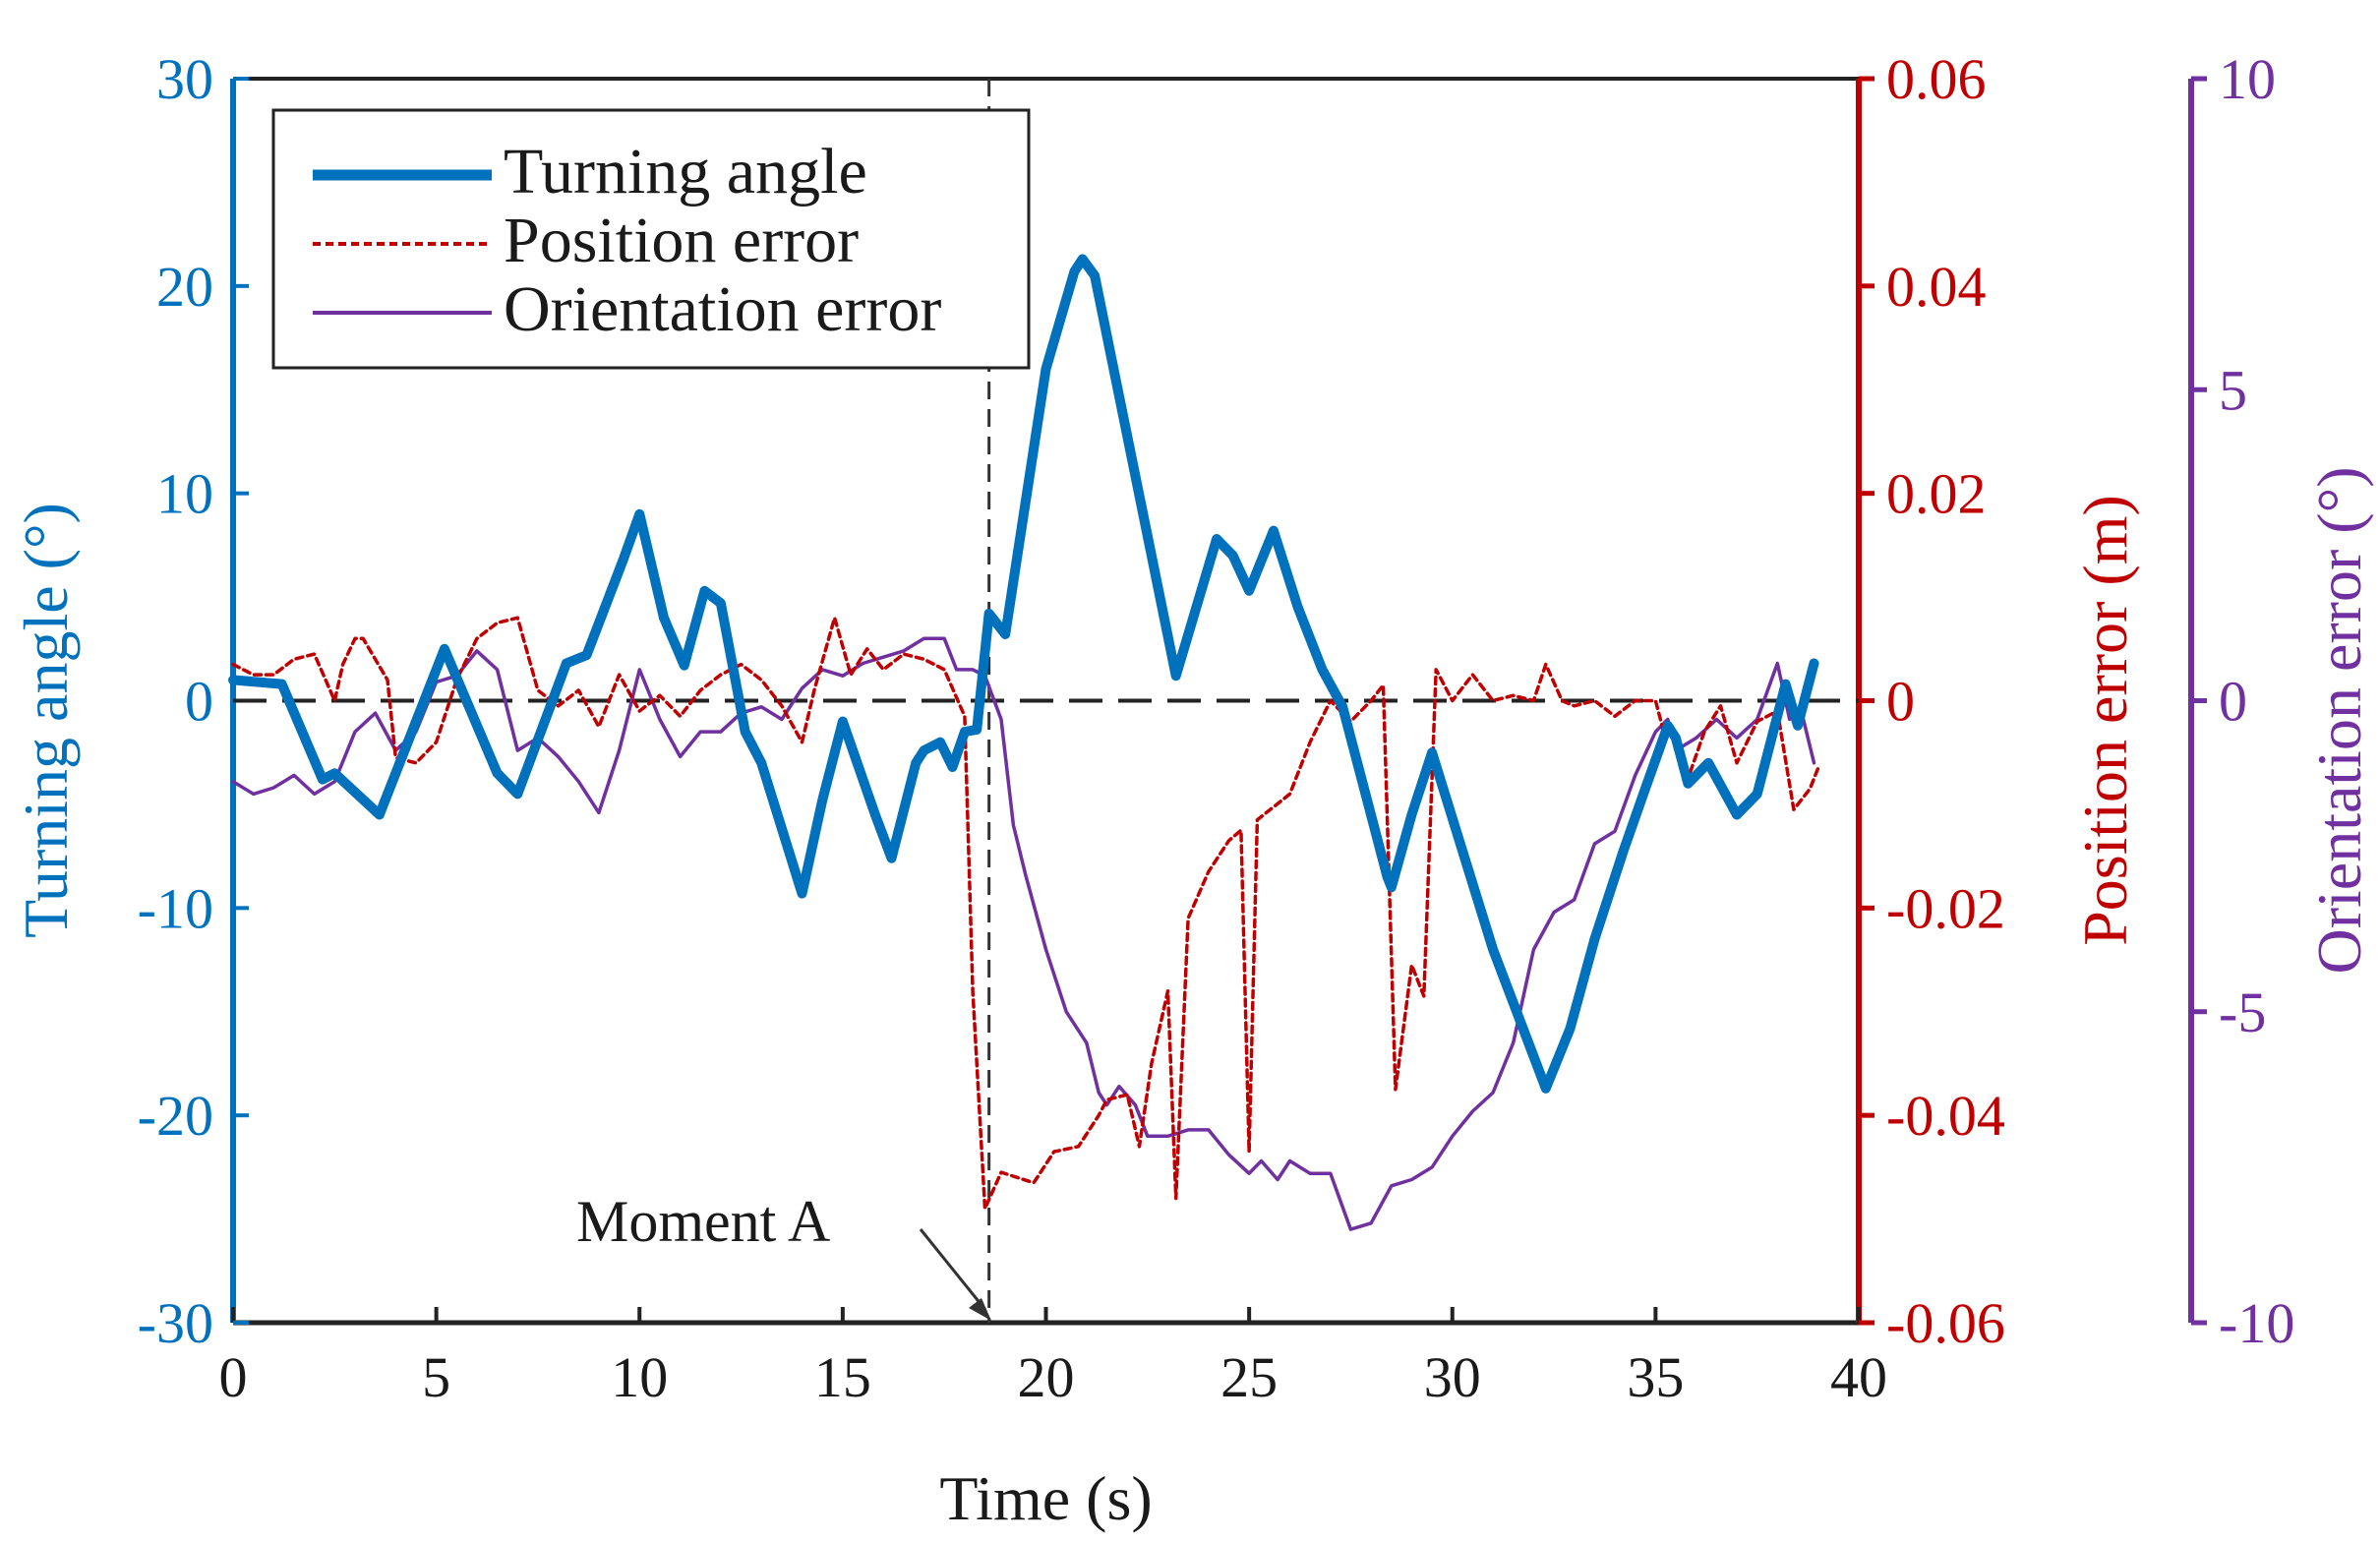 The width and height of the screenshot is (2380, 1542). I want to click on right1-tick-label: 0.06, so click(1936, 79).